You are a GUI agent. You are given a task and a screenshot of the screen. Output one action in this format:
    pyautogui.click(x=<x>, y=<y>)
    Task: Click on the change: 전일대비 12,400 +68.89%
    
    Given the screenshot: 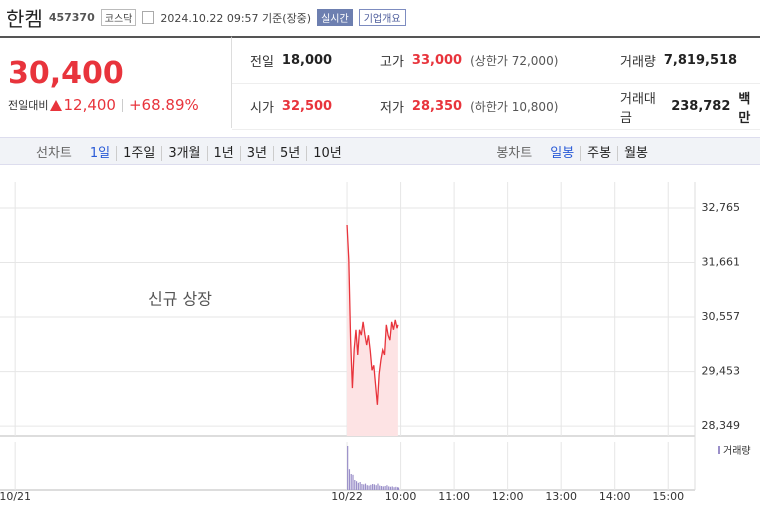 What is the action you would take?
    pyautogui.click(x=103, y=105)
    